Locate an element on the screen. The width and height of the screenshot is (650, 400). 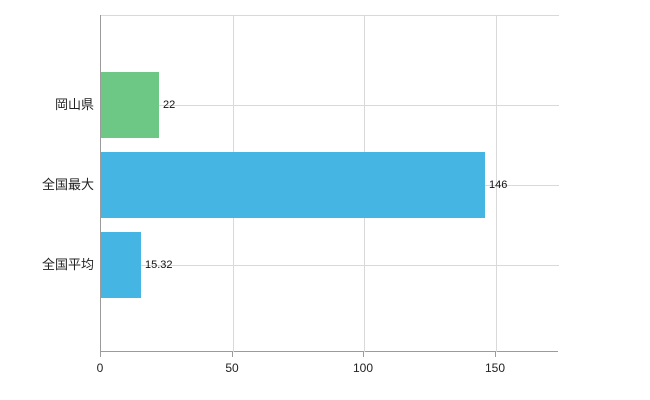
x-tick-label: 0 is located at coordinates (100, 368).